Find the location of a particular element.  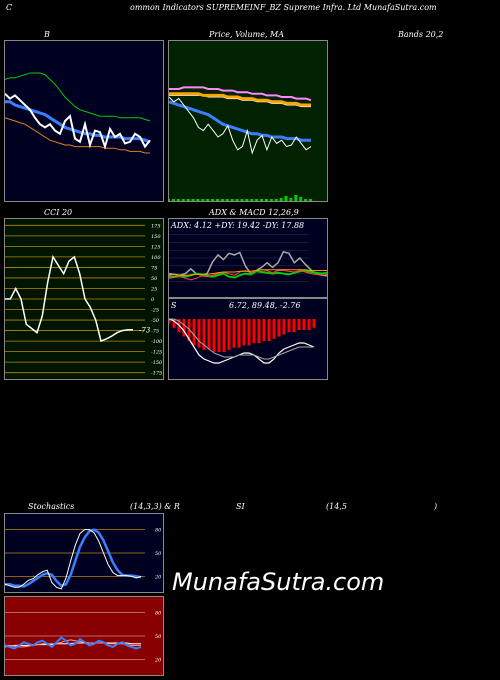

macd-line is located at coordinates (241, 341).